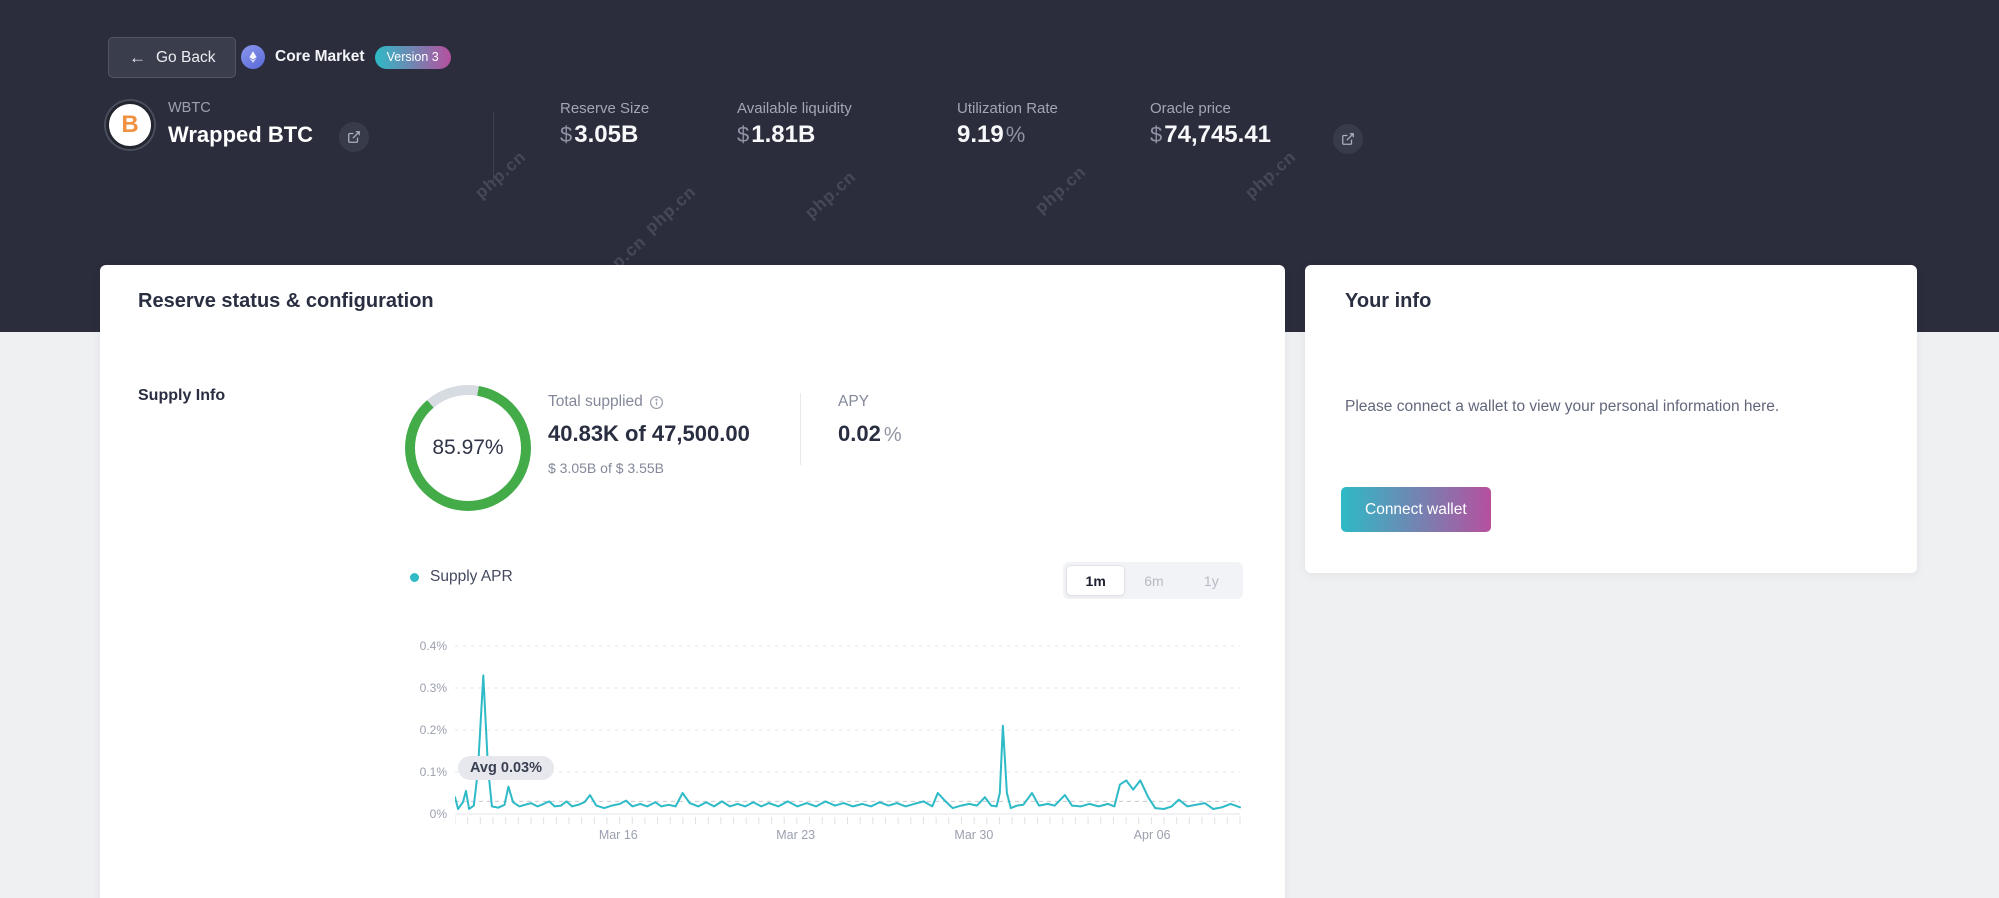  What do you see at coordinates (182, 395) in the screenshot?
I see `supply-info-label: Supply Info` at bounding box center [182, 395].